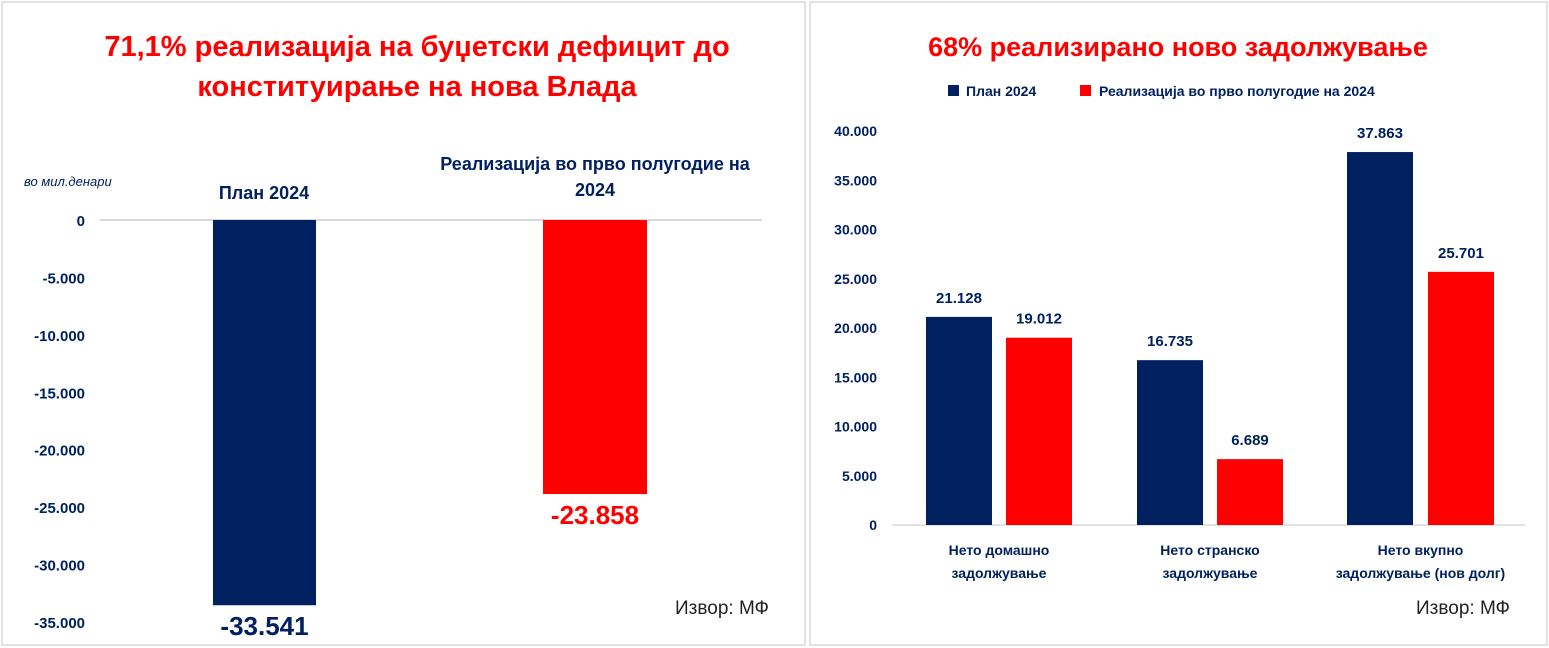 This screenshot has width=1549, height=648. I want to click on y-tick-label: 5.000, so click(859, 476).